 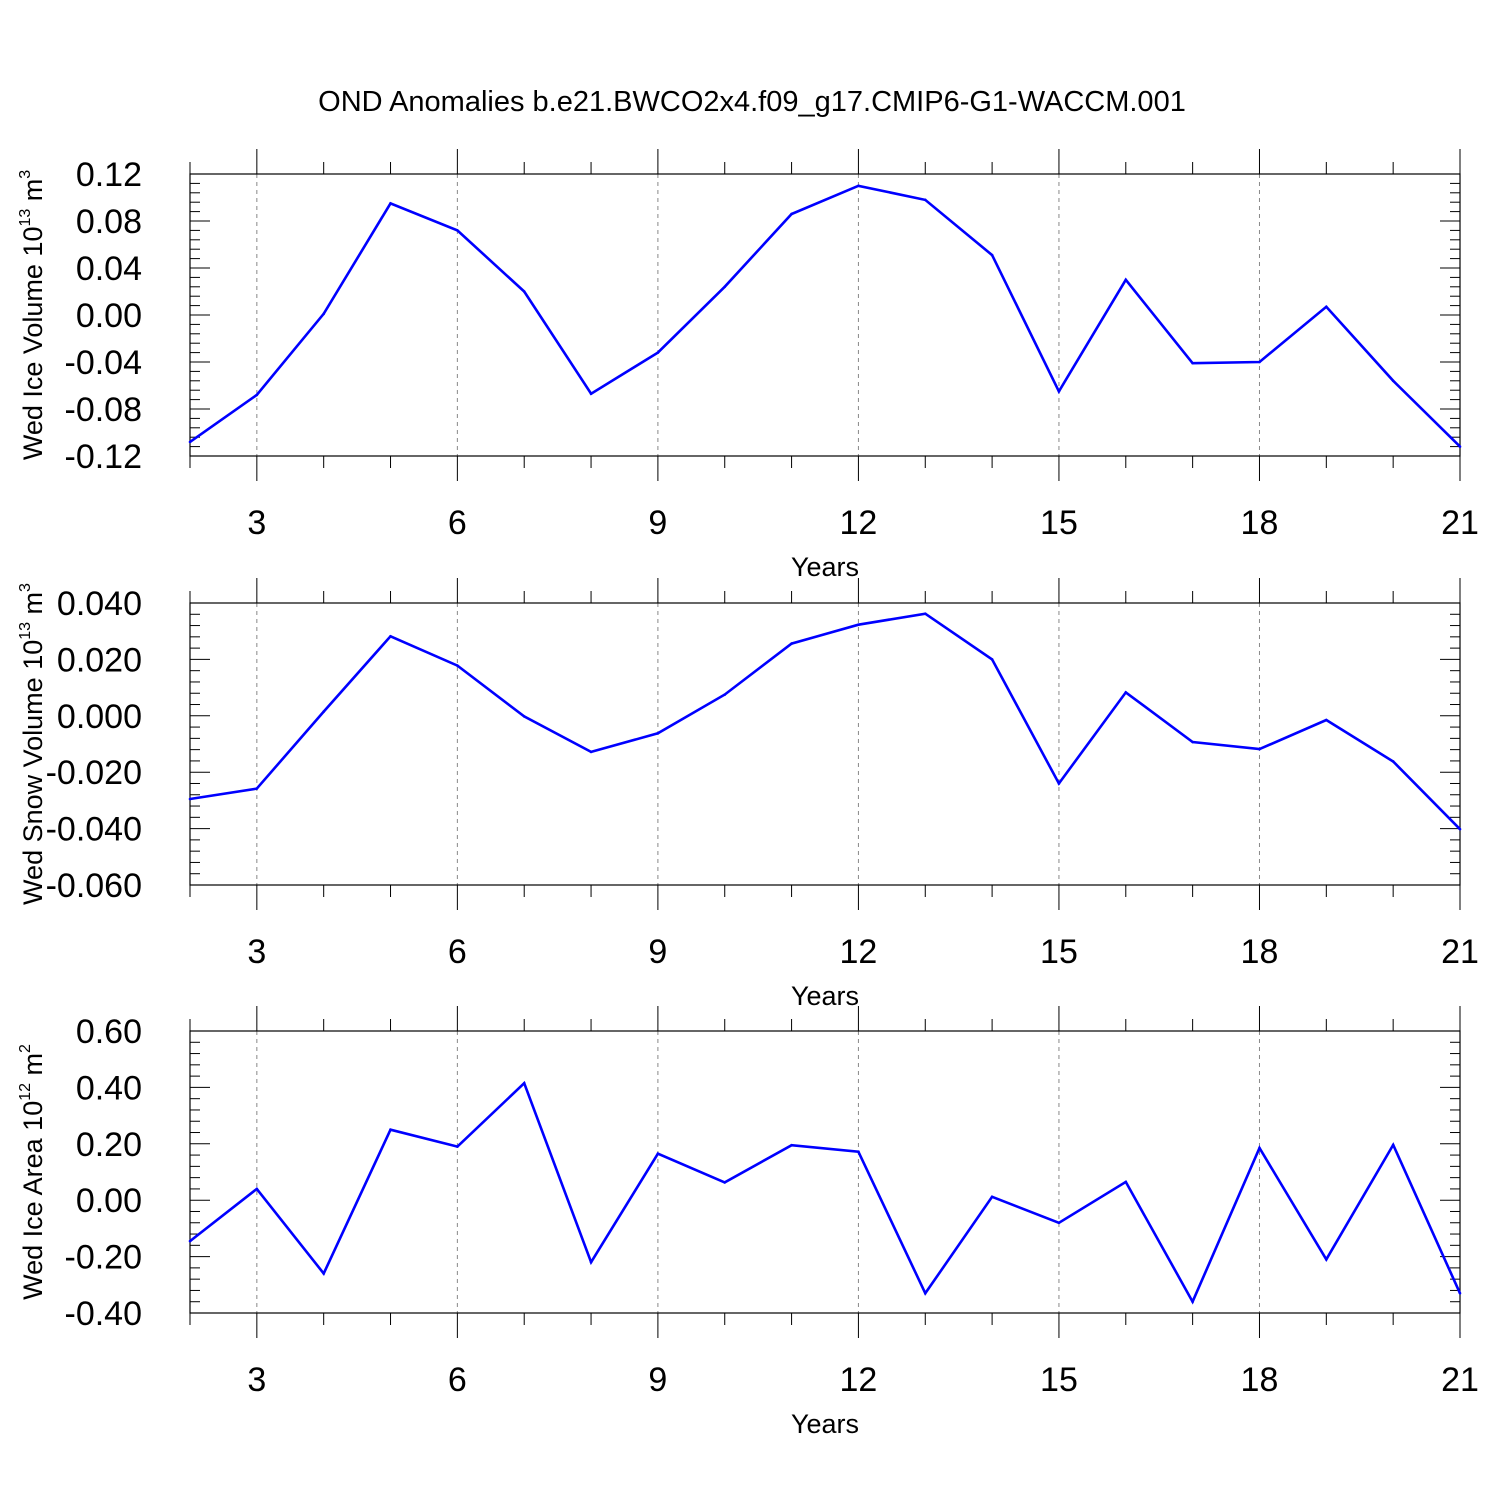 What do you see at coordinates (25, 1092) in the screenshot?
I see `y-axis-label-exponent: 12` at bounding box center [25, 1092].